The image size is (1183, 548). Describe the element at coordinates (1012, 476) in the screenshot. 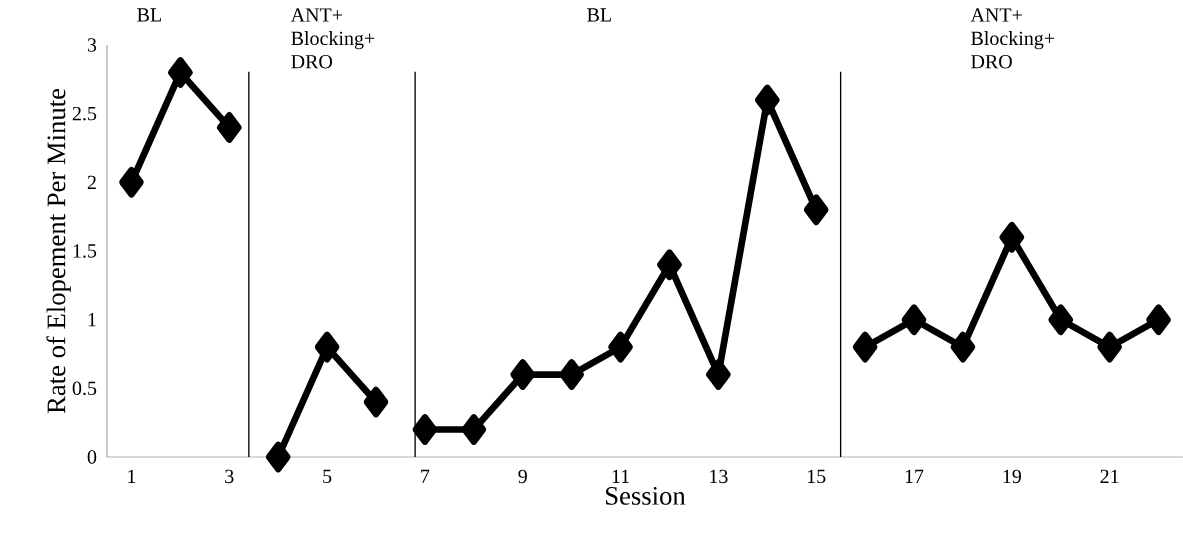

I see `x-tick-label: 19` at that location.